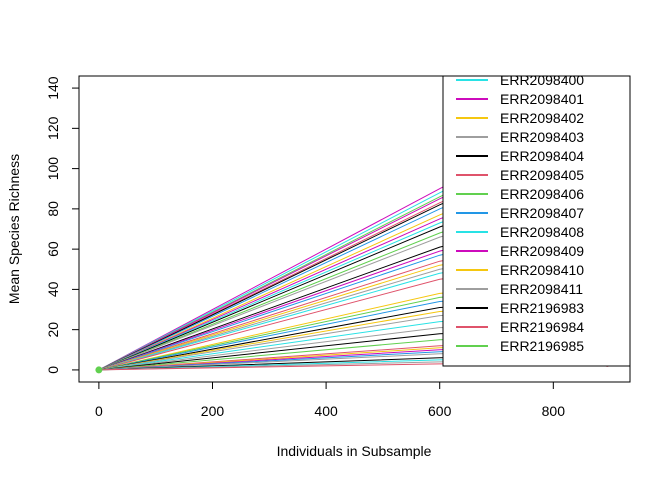 The width and height of the screenshot is (672, 480). What do you see at coordinates (542, 327) in the screenshot?
I see `legend-label: ERR2196984` at bounding box center [542, 327].